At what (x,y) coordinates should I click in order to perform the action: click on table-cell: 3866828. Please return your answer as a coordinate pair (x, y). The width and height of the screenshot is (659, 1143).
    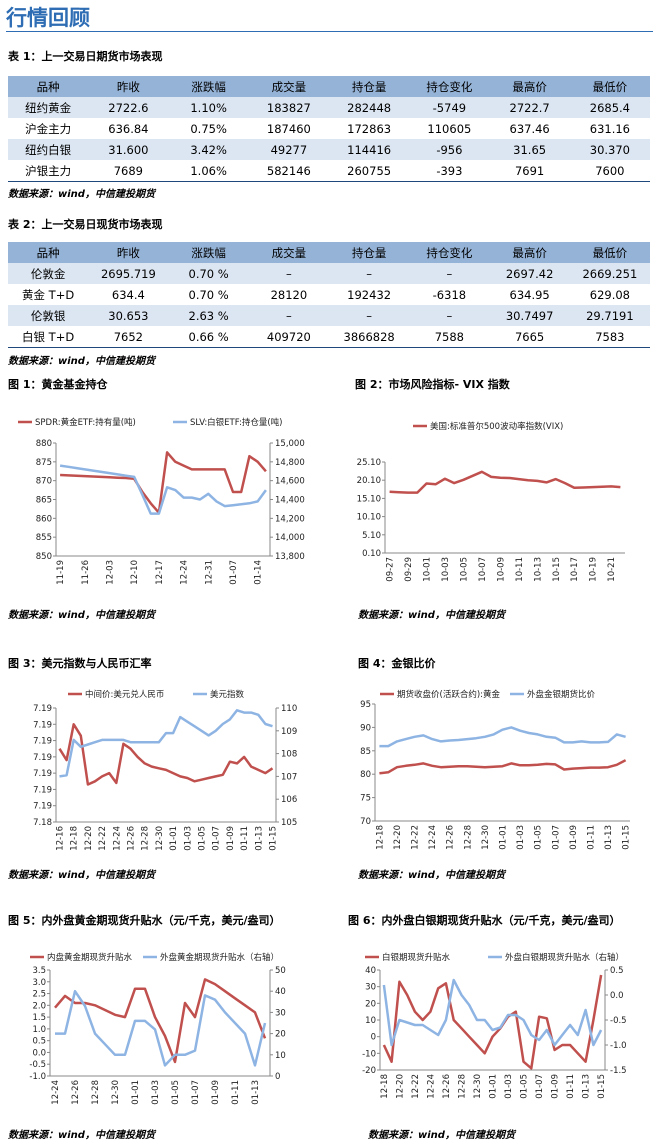
    Looking at the image, I should click on (369, 336).